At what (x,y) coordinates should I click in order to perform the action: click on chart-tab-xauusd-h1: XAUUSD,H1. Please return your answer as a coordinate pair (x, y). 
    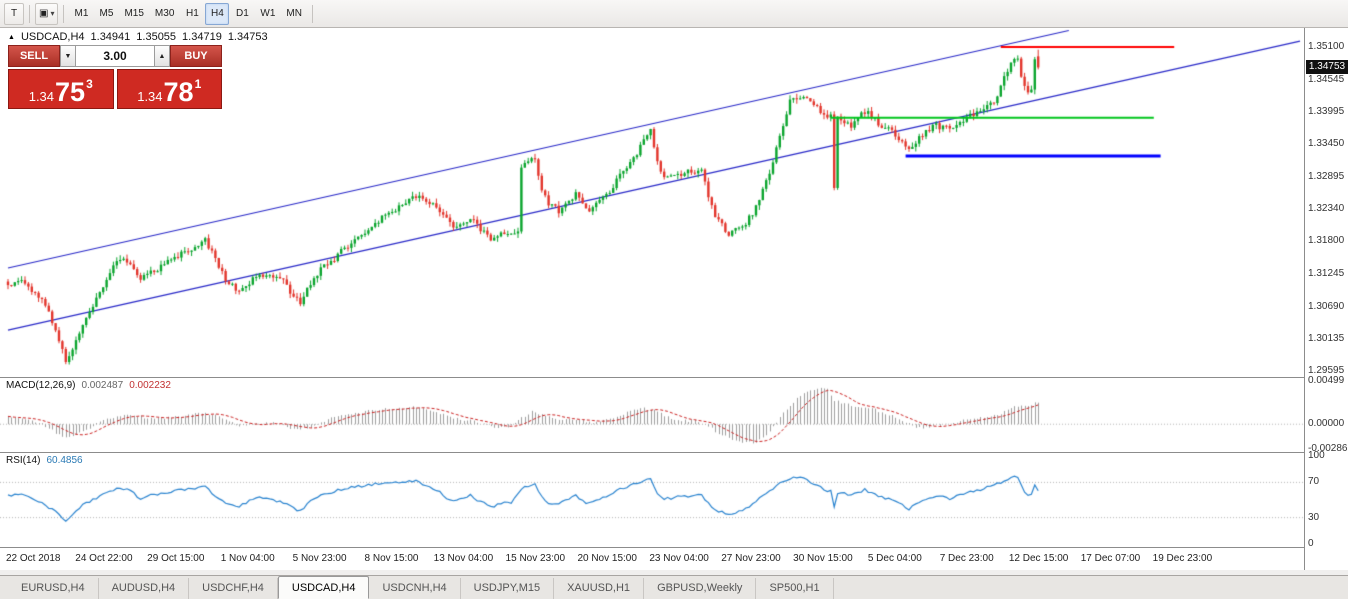
    Looking at the image, I should click on (599, 588).